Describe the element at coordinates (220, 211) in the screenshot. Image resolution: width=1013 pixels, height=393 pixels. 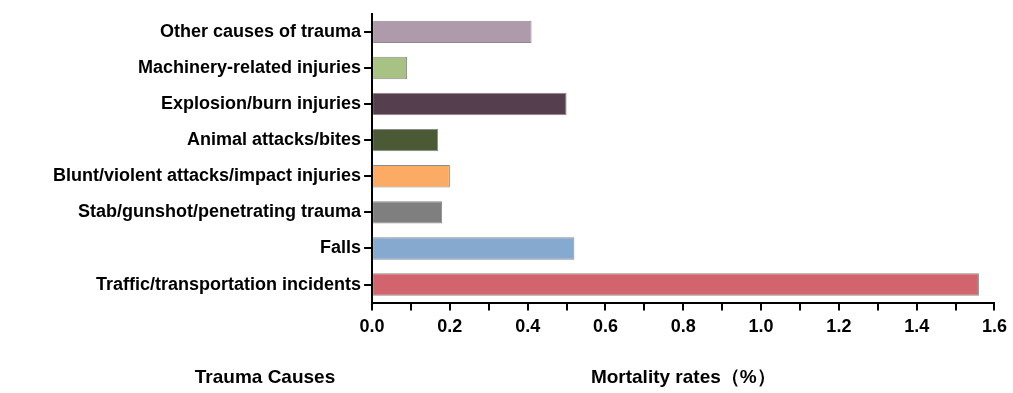
I see `y-tick-label: Stab/gunshot/penetrating trauma` at that location.